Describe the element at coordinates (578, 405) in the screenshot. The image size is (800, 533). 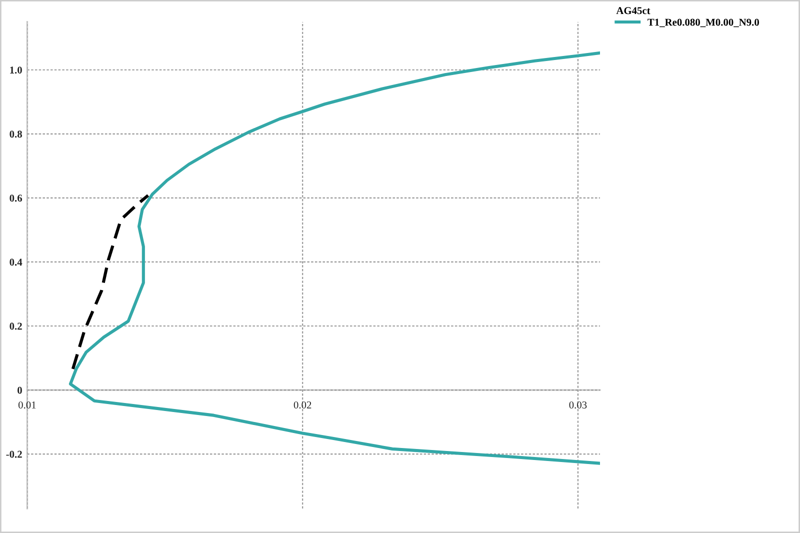
I see `x-tick-label: 0.03` at that location.